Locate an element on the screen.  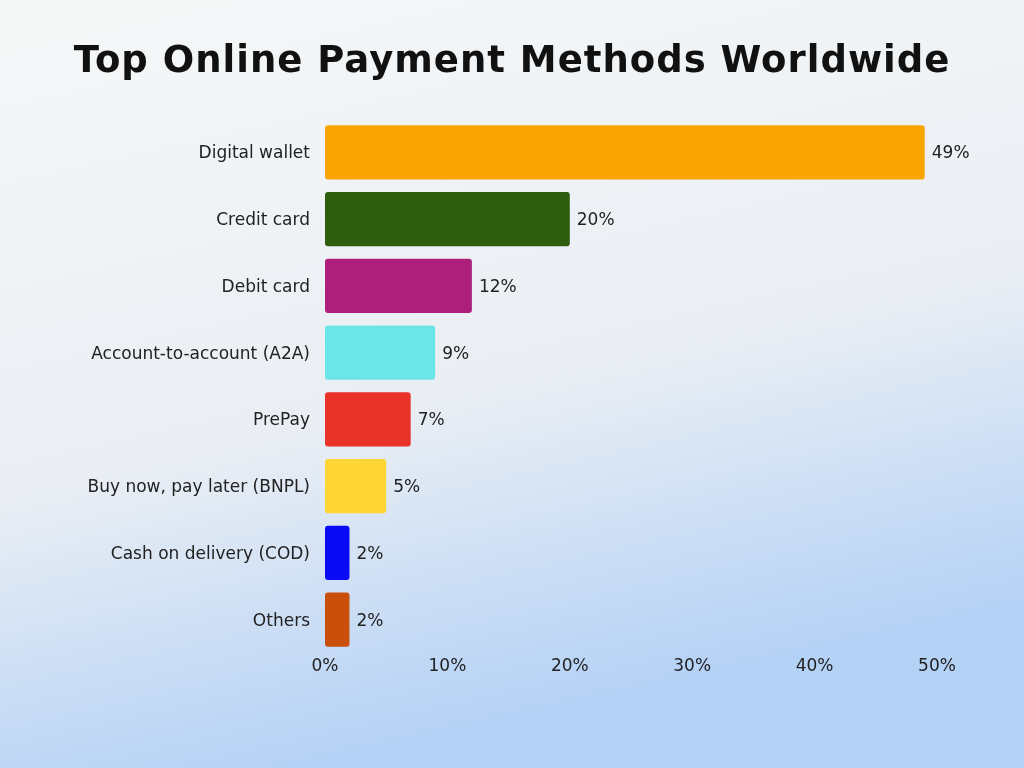
x-tick-label: 50% is located at coordinates (937, 665).